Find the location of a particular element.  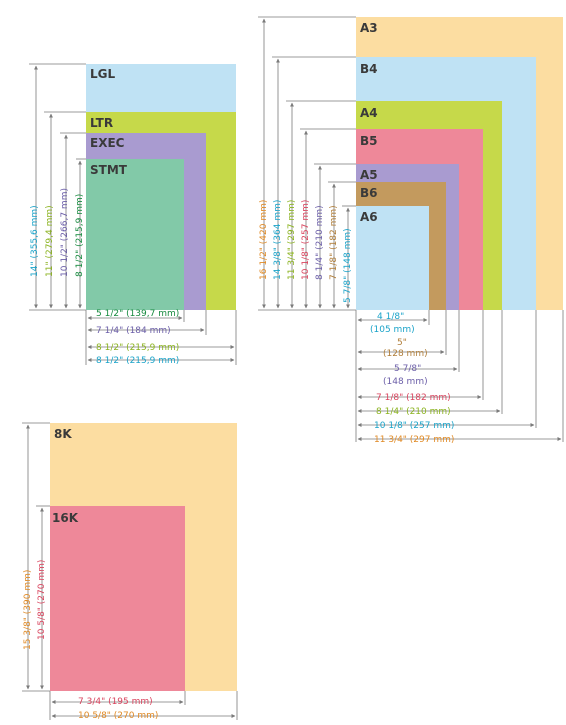

stmt-height-label: 8 1/2" (215,9 mm) is located at coordinates (80, 235).